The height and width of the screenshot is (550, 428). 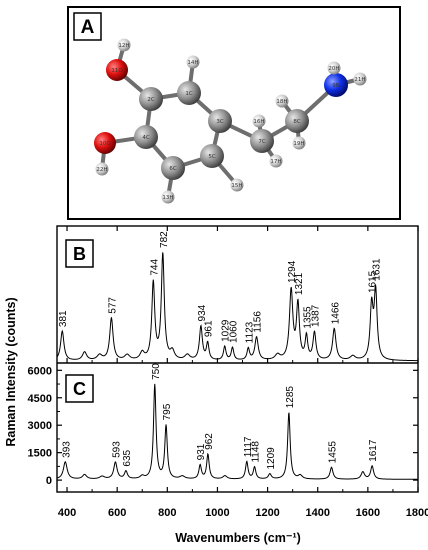 I want to click on peak-label-b: 1466, so click(x=335, y=313).